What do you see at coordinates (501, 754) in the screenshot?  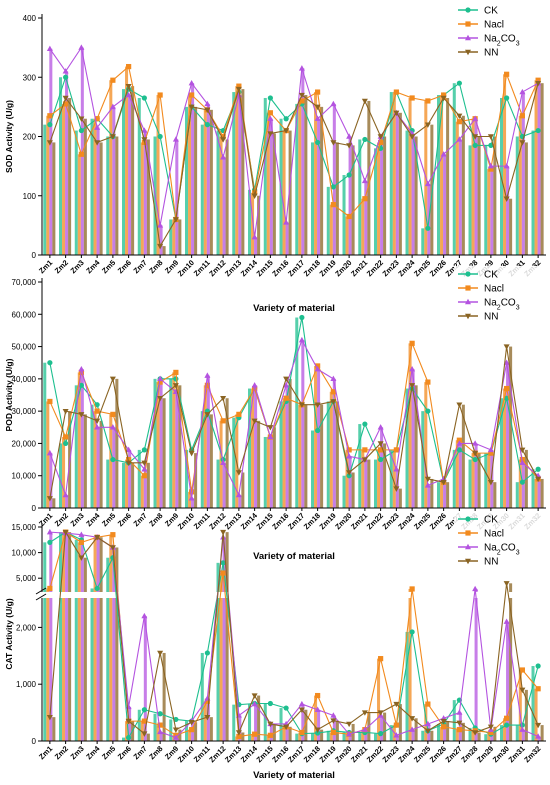 I see `x-tick-label: Zm30` at bounding box center [501, 754].